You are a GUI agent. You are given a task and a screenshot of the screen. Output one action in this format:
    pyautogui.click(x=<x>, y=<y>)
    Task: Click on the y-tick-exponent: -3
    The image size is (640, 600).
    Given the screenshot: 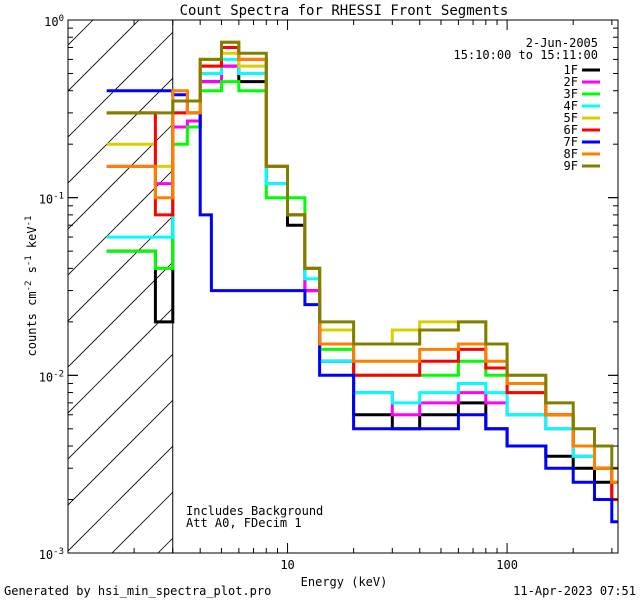 What is the action you would take?
    pyautogui.click(x=58, y=552)
    